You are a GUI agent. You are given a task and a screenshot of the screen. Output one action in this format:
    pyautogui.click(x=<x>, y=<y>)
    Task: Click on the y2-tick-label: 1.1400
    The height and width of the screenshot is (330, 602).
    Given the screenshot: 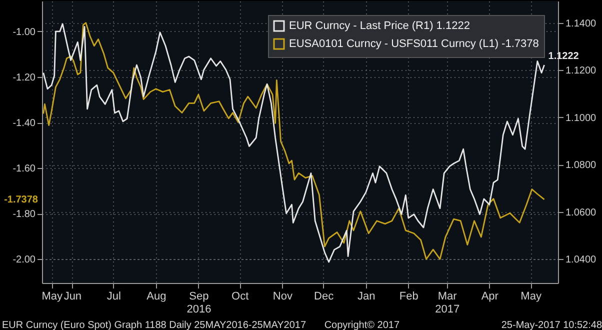 What is the action you would take?
    pyautogui.click(x=581, y=24)
    